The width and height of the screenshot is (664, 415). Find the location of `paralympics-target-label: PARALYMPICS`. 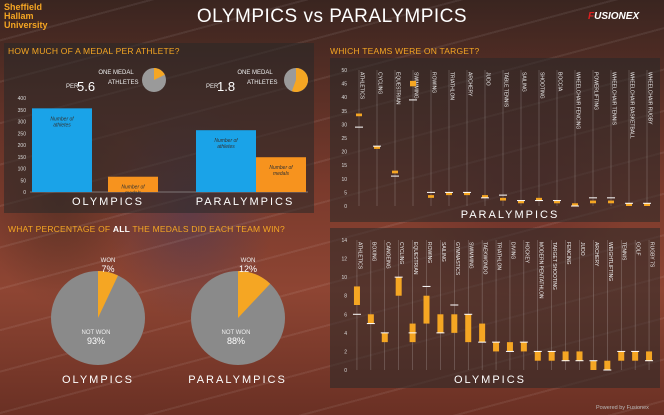

paralympics-target-label: PARALYMPICS is located at coordinates (510, 215).